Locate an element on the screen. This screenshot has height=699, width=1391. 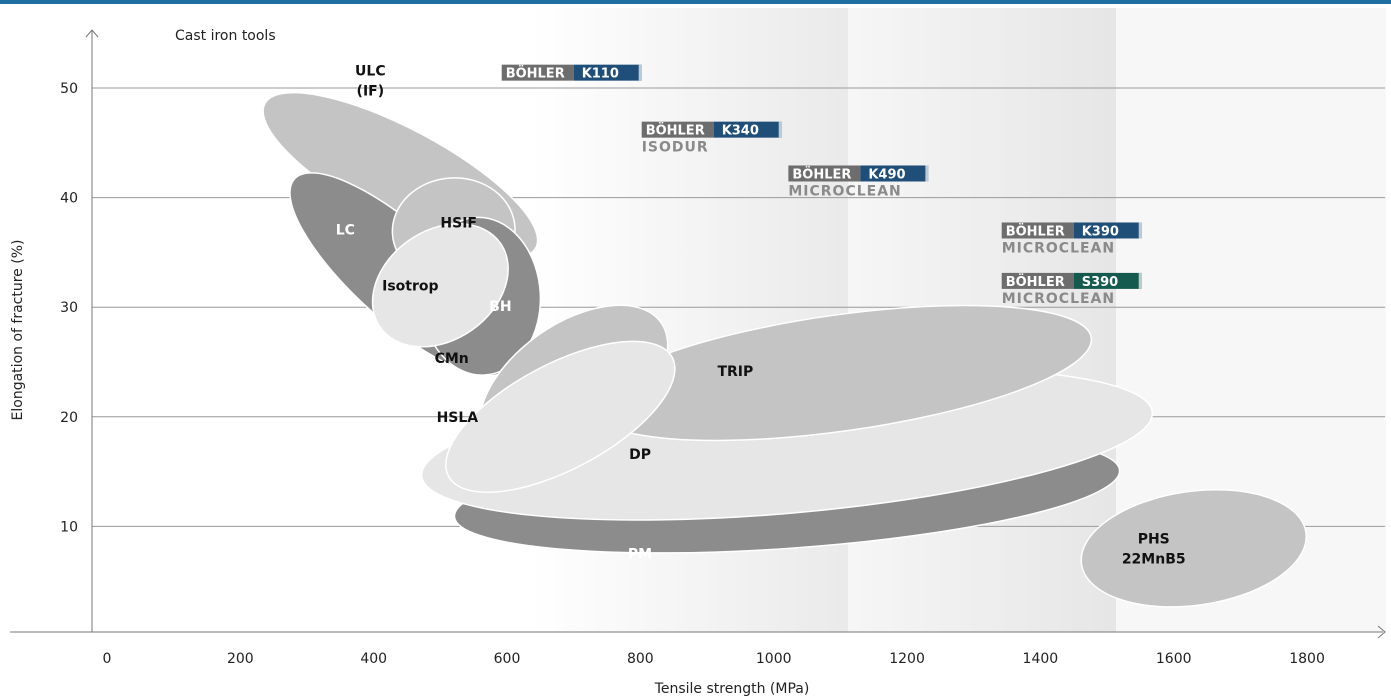
x-axis-title: Tensile strength (MPa) is located at coordinates (732, 689).